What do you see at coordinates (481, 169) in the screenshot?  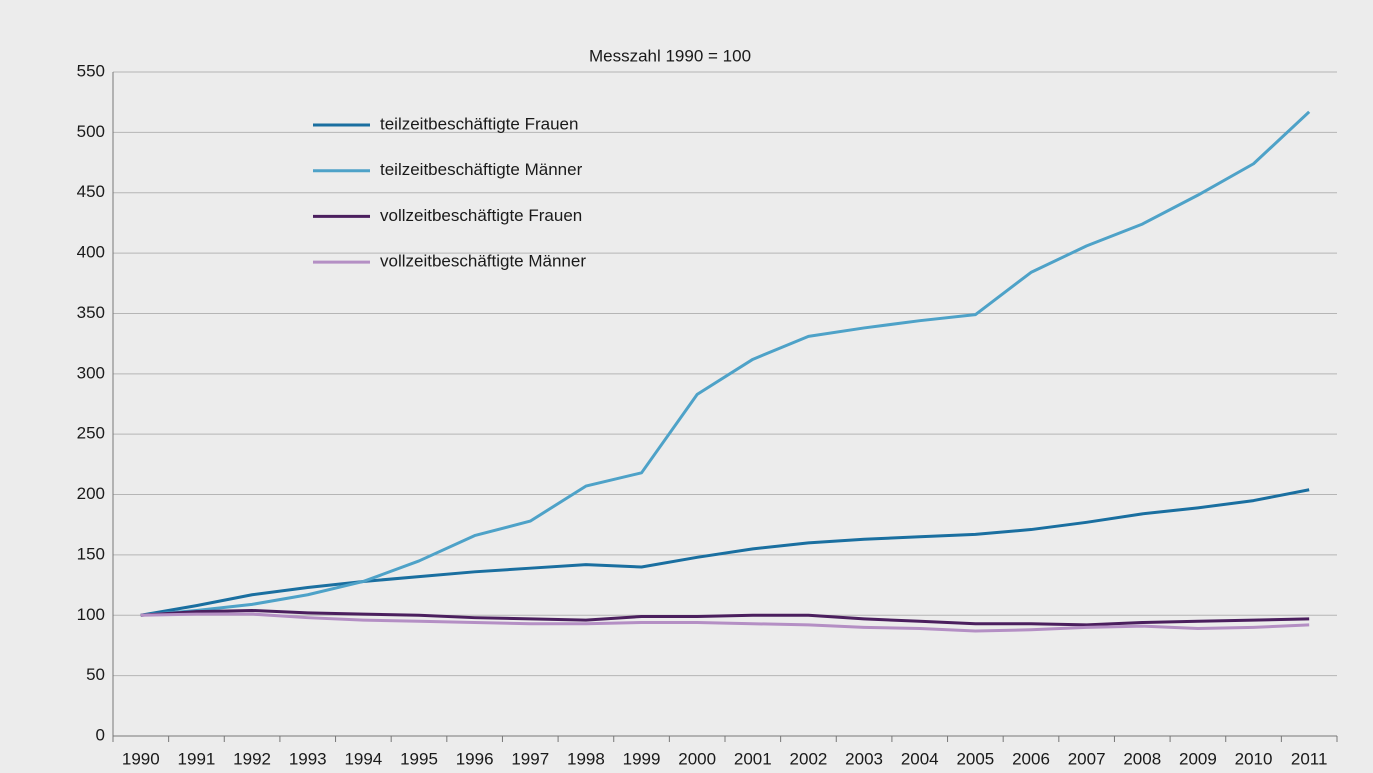 I see `legend-label: teilzeitbeschäftigte Männer` at bounding box center [481, 169].